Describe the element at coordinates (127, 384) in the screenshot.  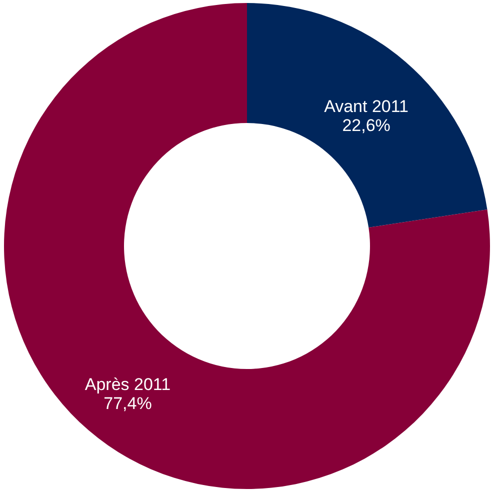
I see `slice-label: Après 2011` at that location.